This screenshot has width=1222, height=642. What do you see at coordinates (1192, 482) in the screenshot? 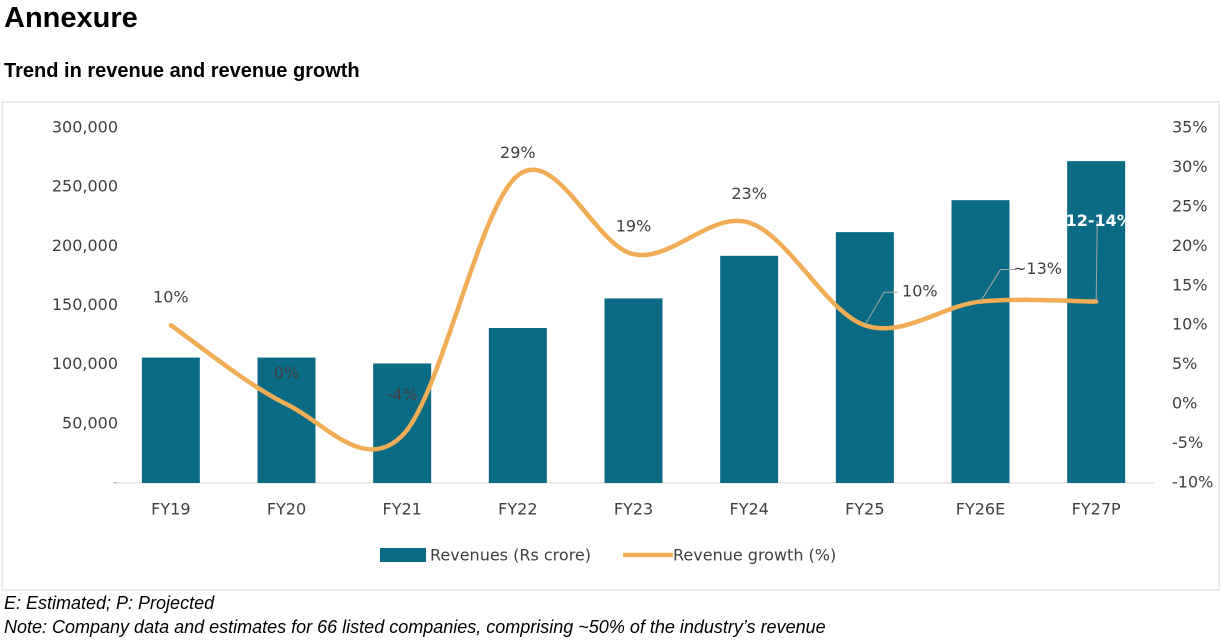
I see `y2-tick-label: -10%` at bounding box center [1192, 482].